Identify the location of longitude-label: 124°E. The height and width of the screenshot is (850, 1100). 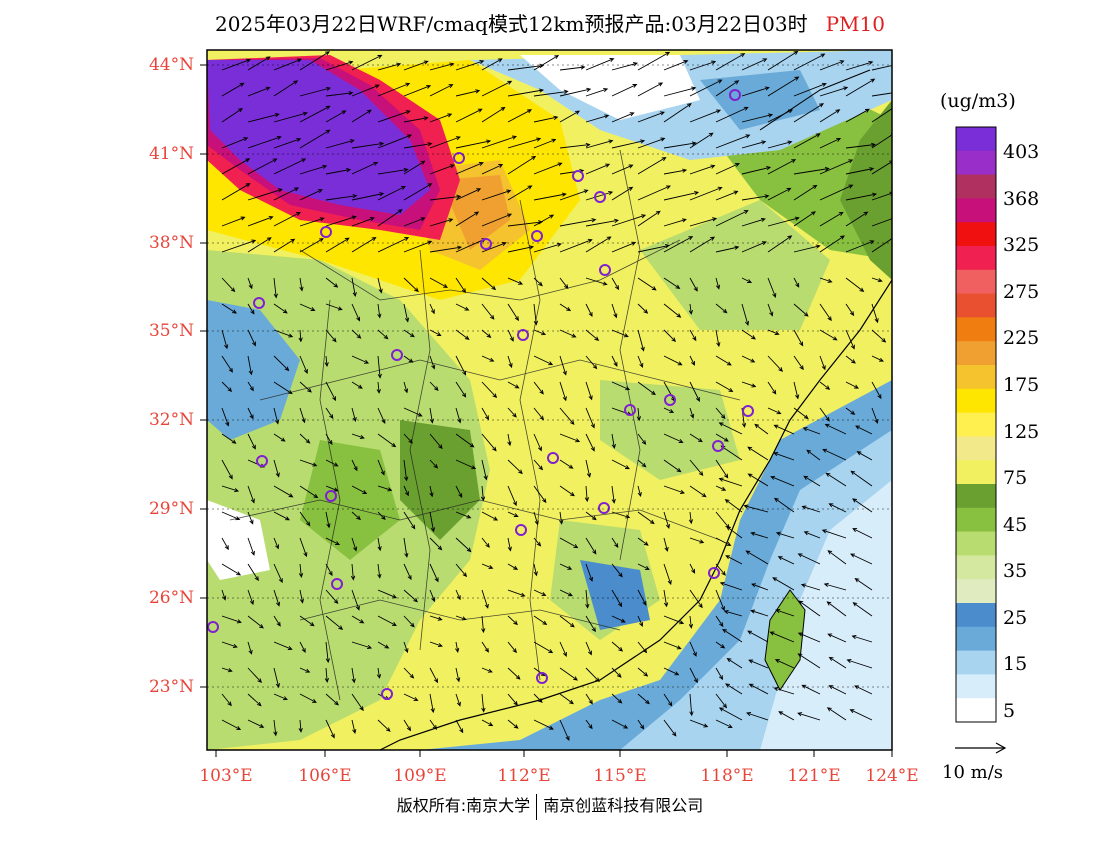
(892, 776).